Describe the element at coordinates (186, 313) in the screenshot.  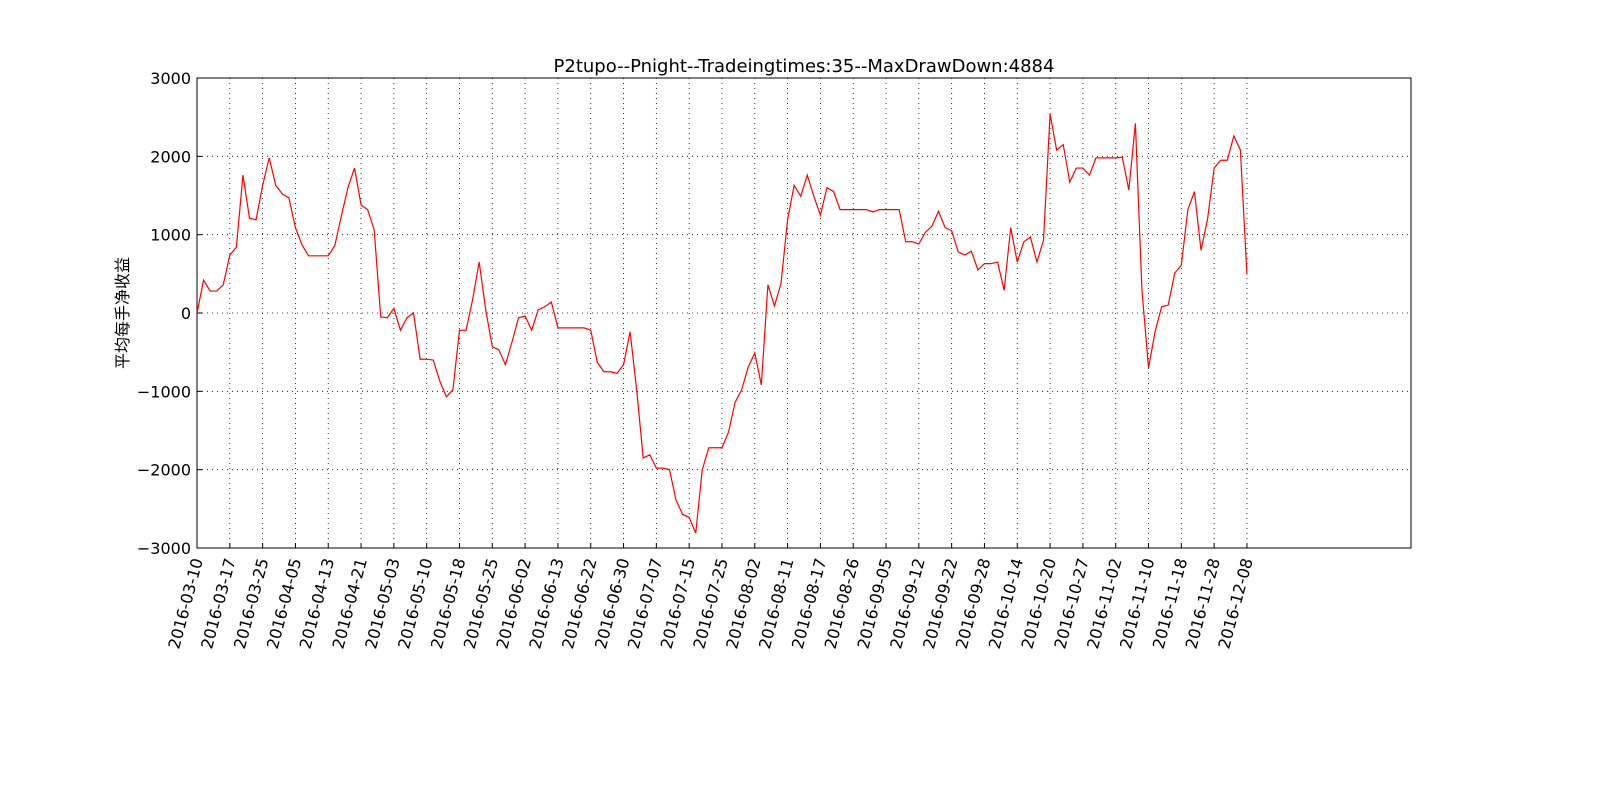
I see `y-tick-label: 0` at that location.